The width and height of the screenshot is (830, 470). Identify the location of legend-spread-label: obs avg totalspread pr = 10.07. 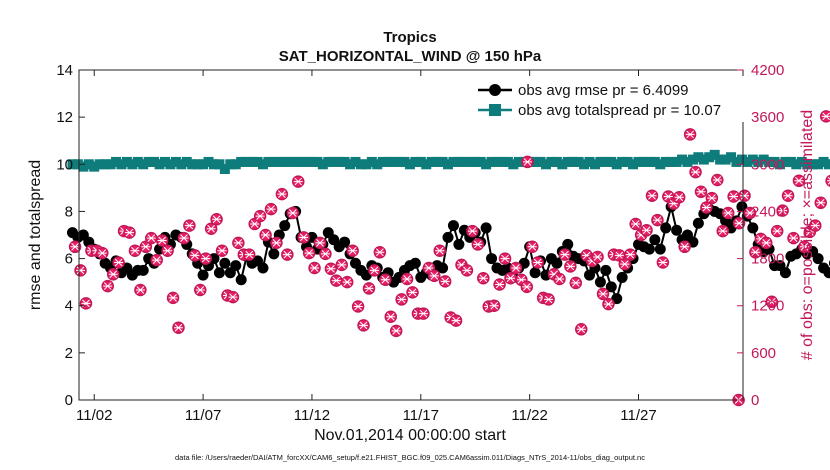
(619, 110).